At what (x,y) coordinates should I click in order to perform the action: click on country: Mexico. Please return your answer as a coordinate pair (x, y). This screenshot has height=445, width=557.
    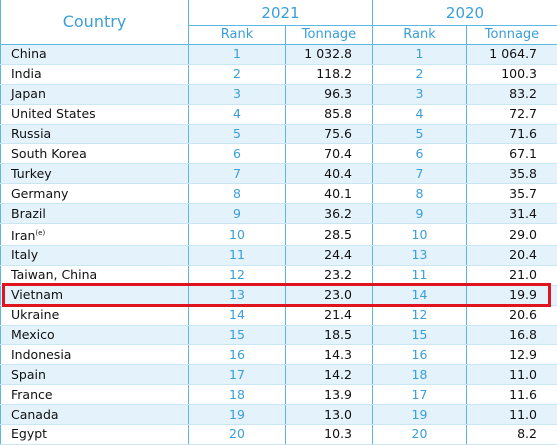
    Looking at the image, I should click on (95, 335).